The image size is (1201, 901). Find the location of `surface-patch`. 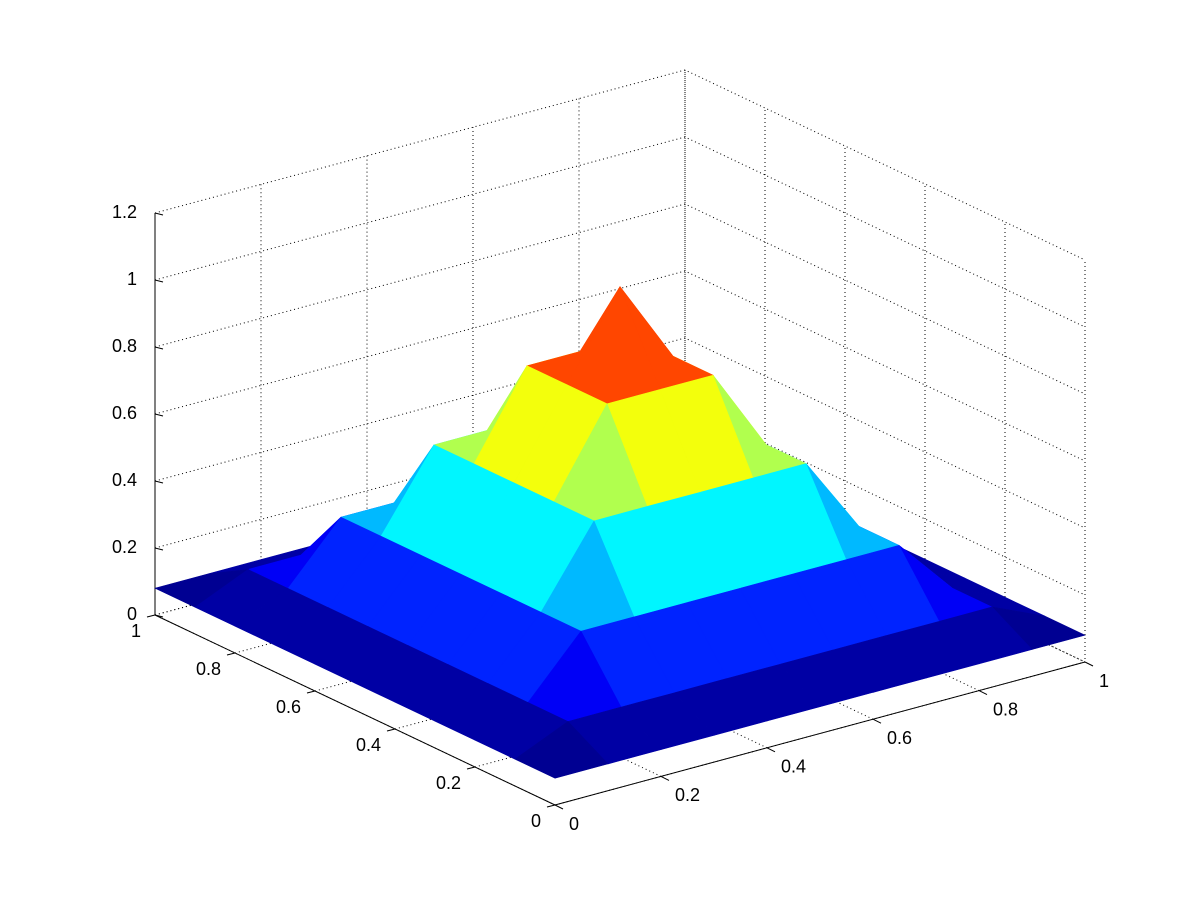

surface-patch is located at coordinates (561, 750).